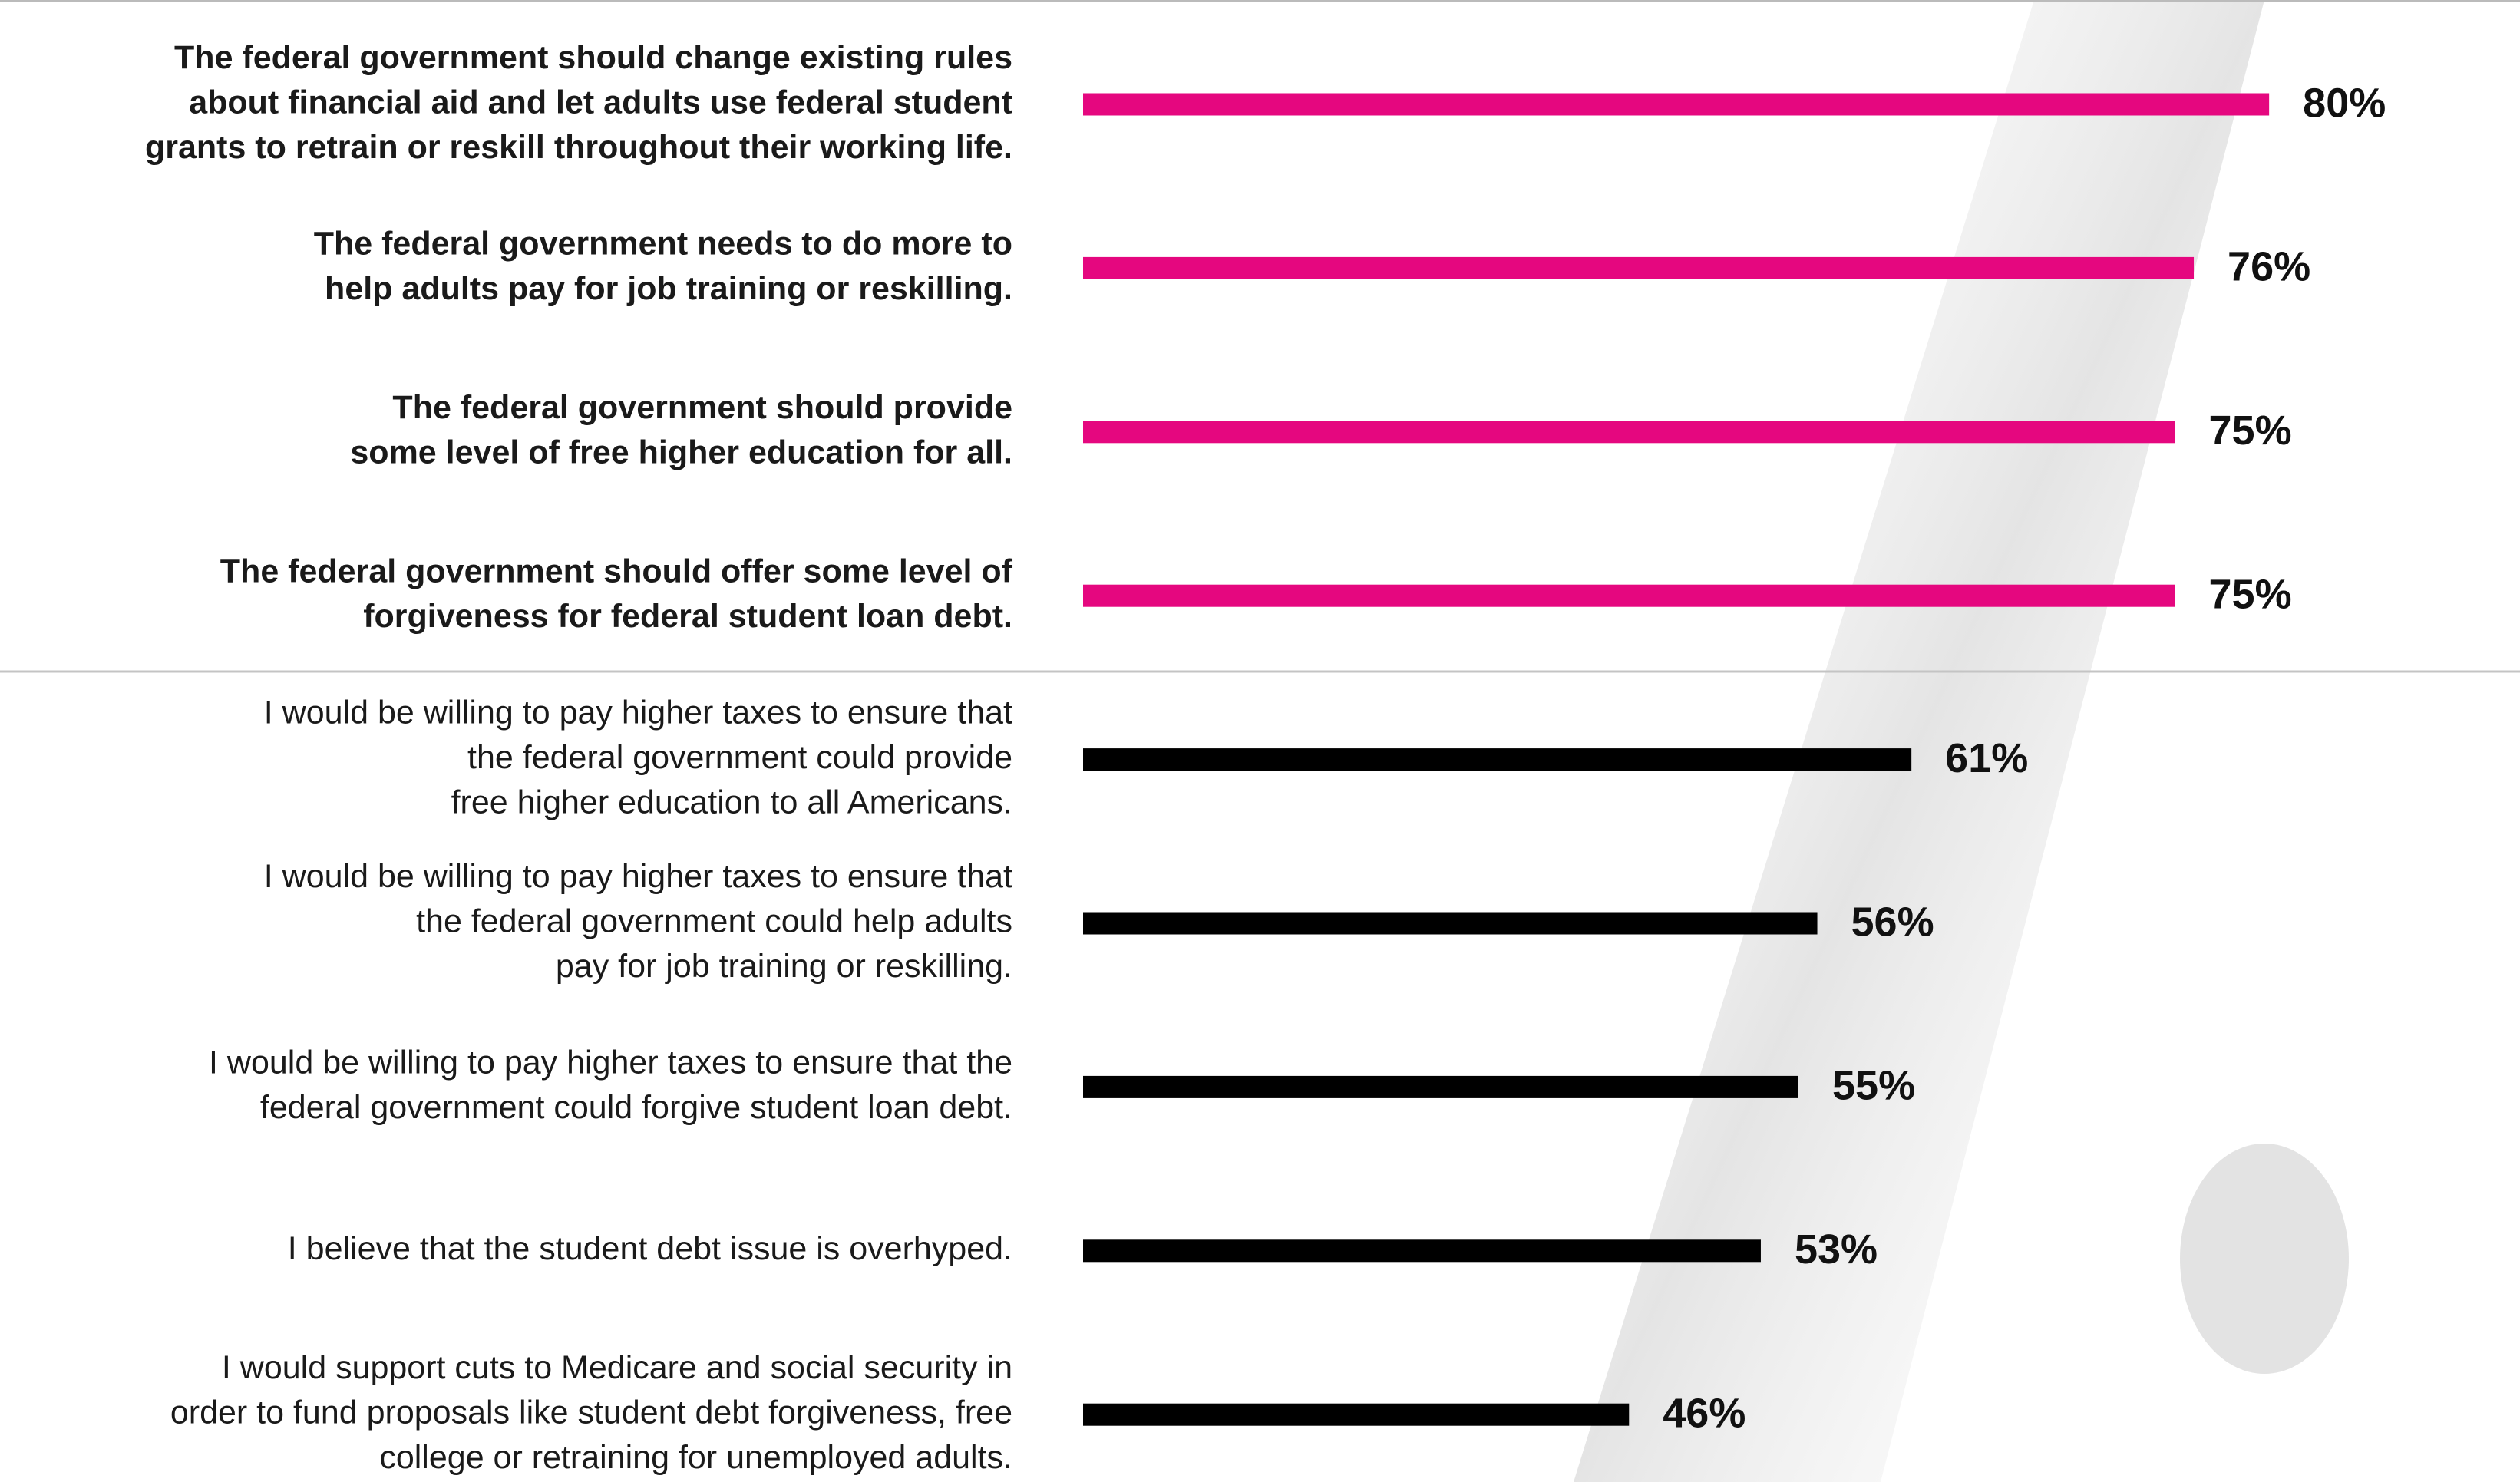 This screenshot has width=2520, height=1482. What do you see at coordinates (2344, 103) in the screenshot?
I see `value-label: 80%` at bounding box center [2344, 103].